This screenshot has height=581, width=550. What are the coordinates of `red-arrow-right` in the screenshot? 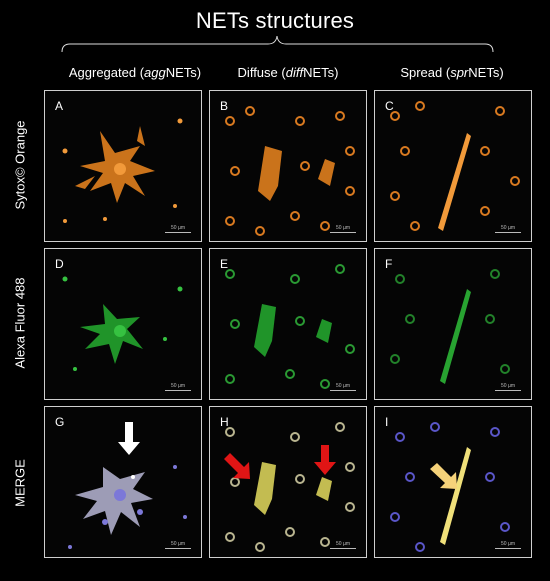 It's located at (325, 460).